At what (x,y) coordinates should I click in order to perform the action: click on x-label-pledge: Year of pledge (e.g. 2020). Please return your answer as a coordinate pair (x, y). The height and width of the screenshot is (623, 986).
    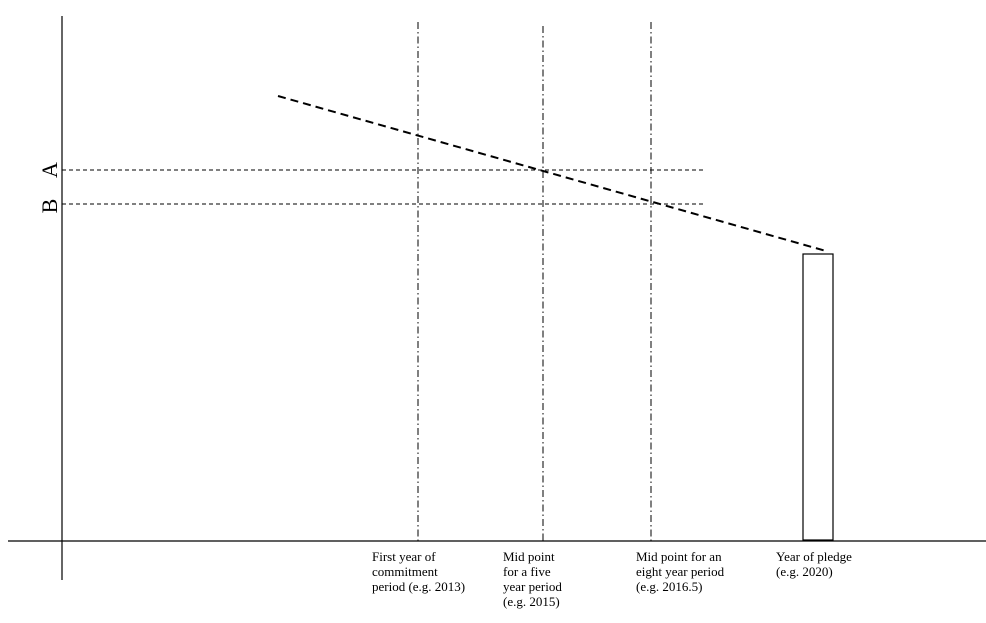
    Looking at the image, I should click on (814, 564).